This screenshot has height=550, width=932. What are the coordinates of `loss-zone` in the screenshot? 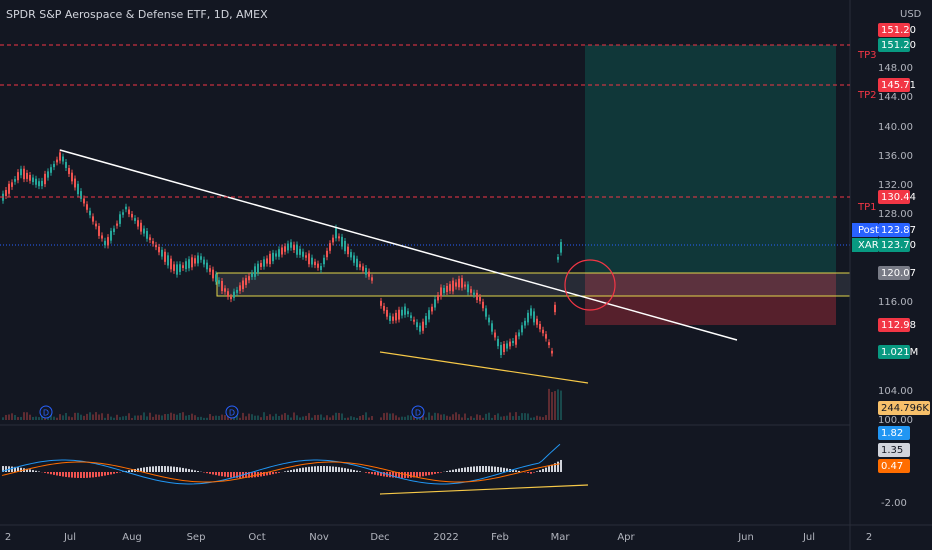 It's located at (710, 299).